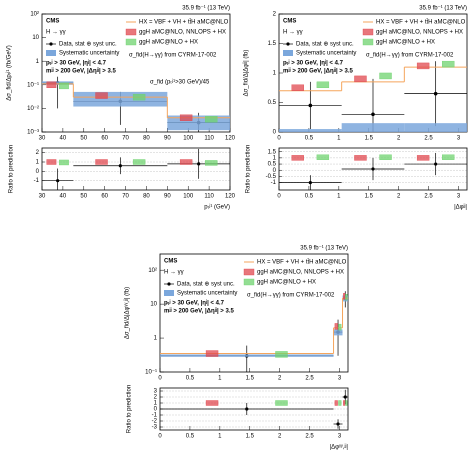 Image resolution: width=474 pixels, height=454 pixels. I want to click on ratio-y-tick-label: 1.5, so click(272, 152).